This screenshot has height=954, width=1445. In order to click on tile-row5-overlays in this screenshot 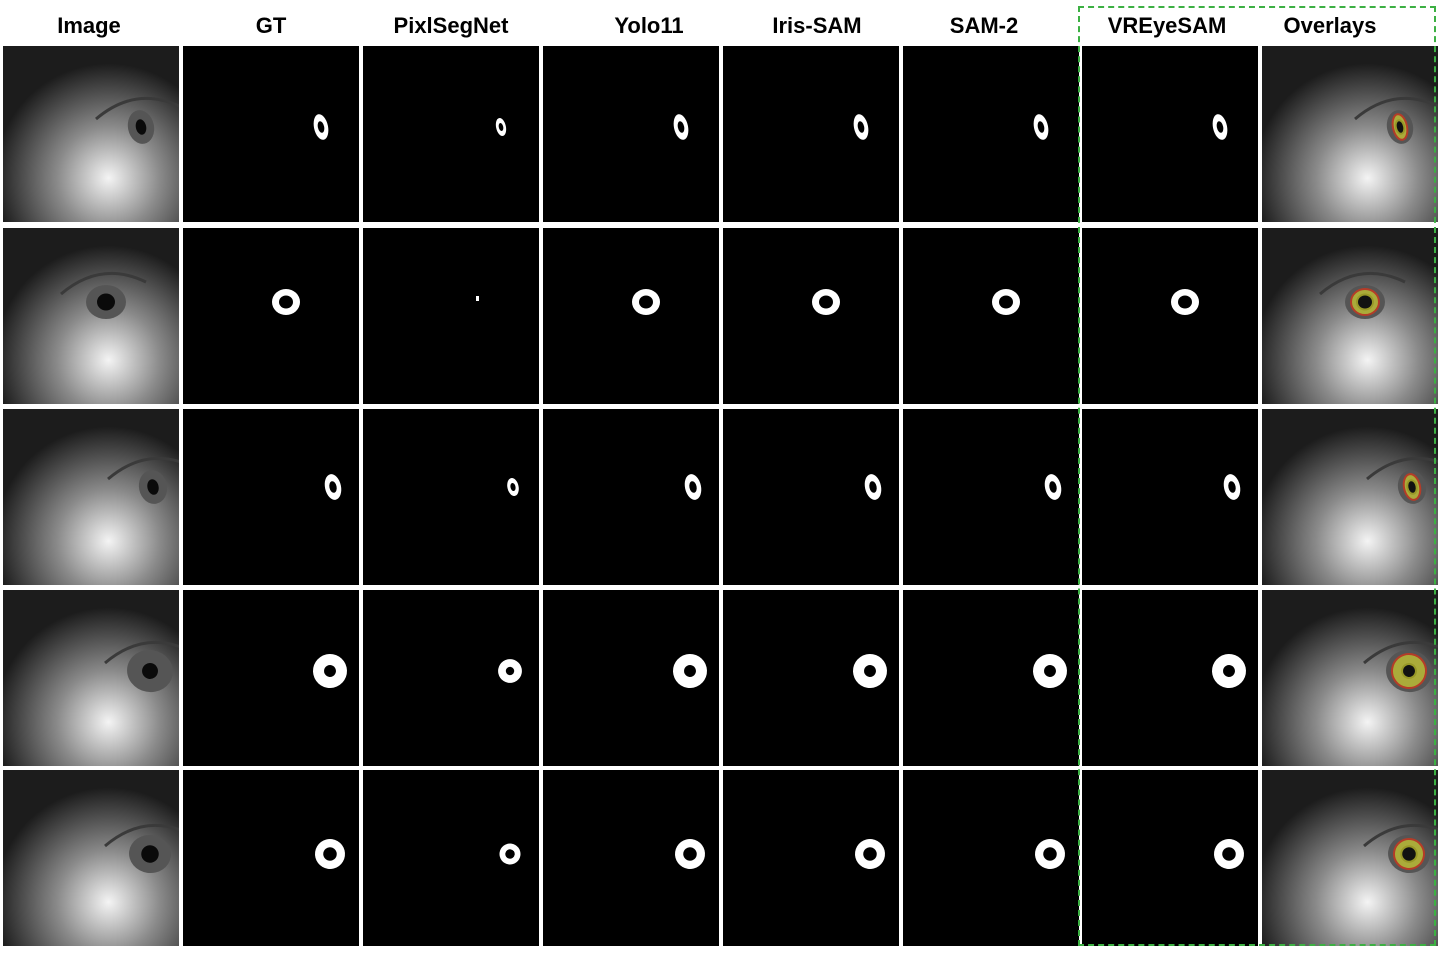, I will do `click(1350, 858)`.